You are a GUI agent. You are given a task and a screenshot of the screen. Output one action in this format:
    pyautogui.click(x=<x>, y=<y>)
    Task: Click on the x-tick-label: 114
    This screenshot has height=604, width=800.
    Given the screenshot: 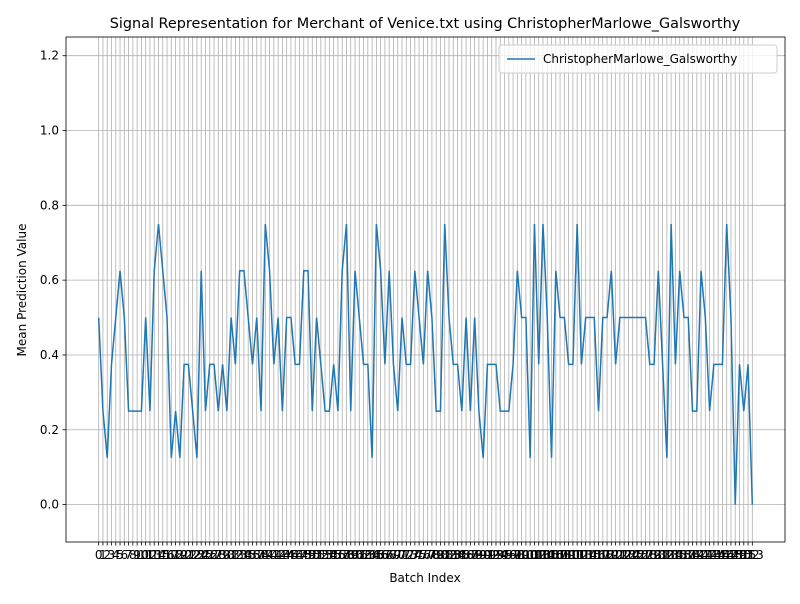 What is the action you would take?
    pyautogui.click(x=585, y=555)
    